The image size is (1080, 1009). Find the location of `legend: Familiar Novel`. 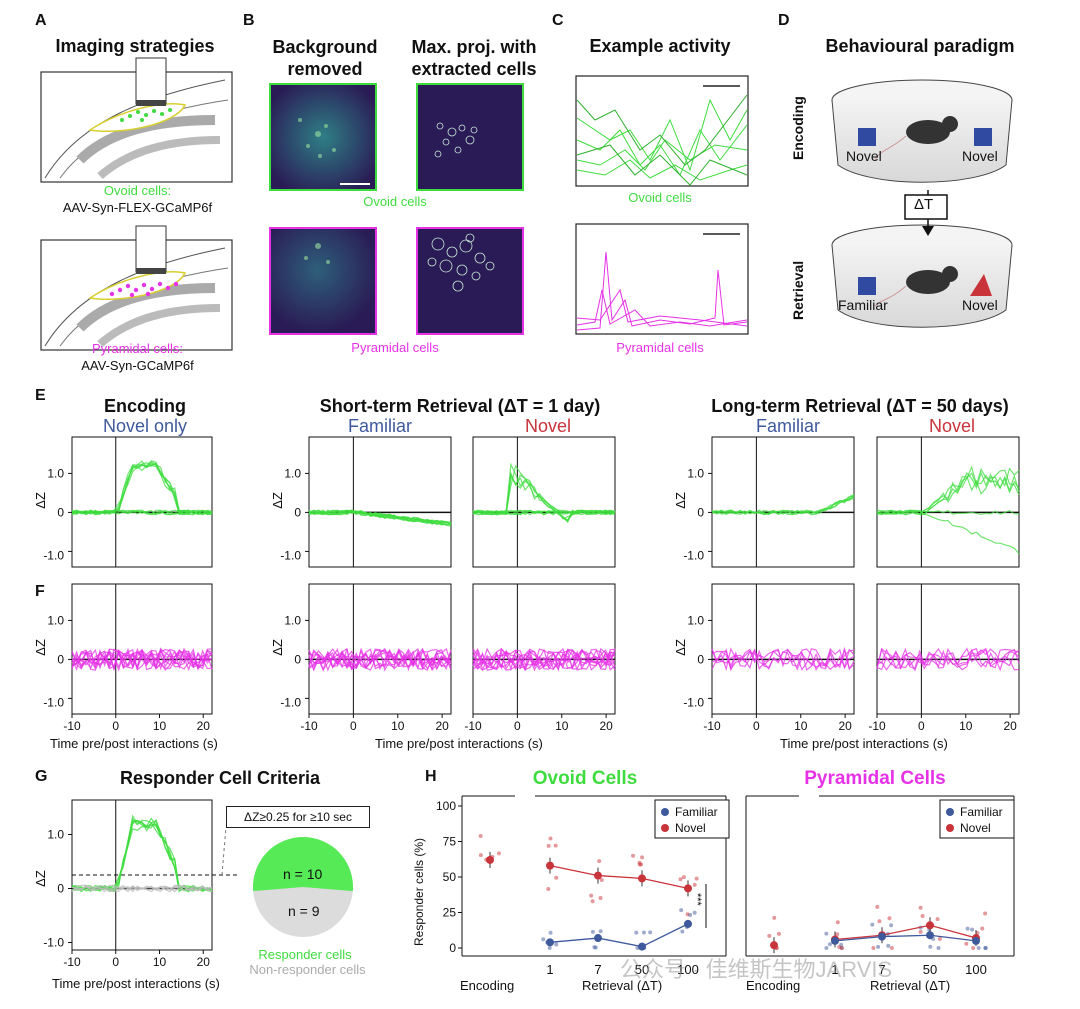

legend: Familiar Novel is located at coordinates (692, 819).